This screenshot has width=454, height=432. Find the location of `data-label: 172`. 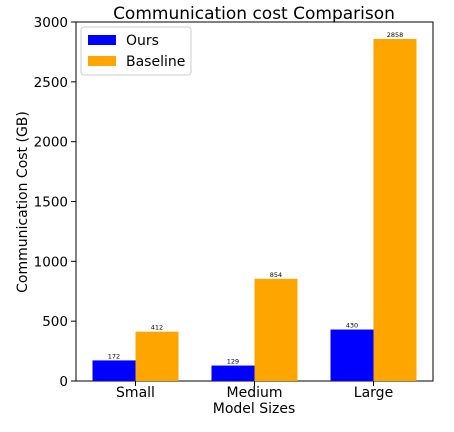

data-label: 172 is located at coordinates (114, 356).